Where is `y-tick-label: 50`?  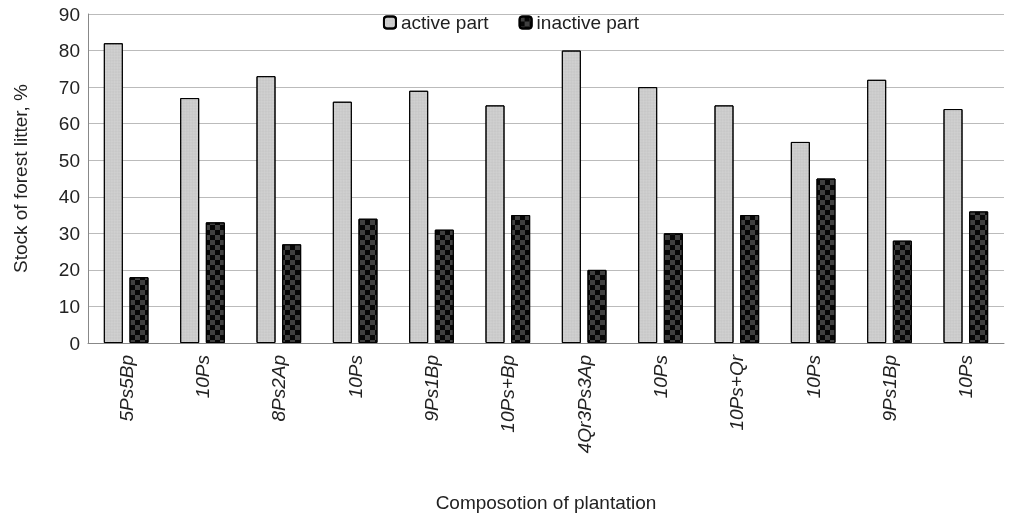
y-tick-label: 50 is located at coordinates (69, 160).